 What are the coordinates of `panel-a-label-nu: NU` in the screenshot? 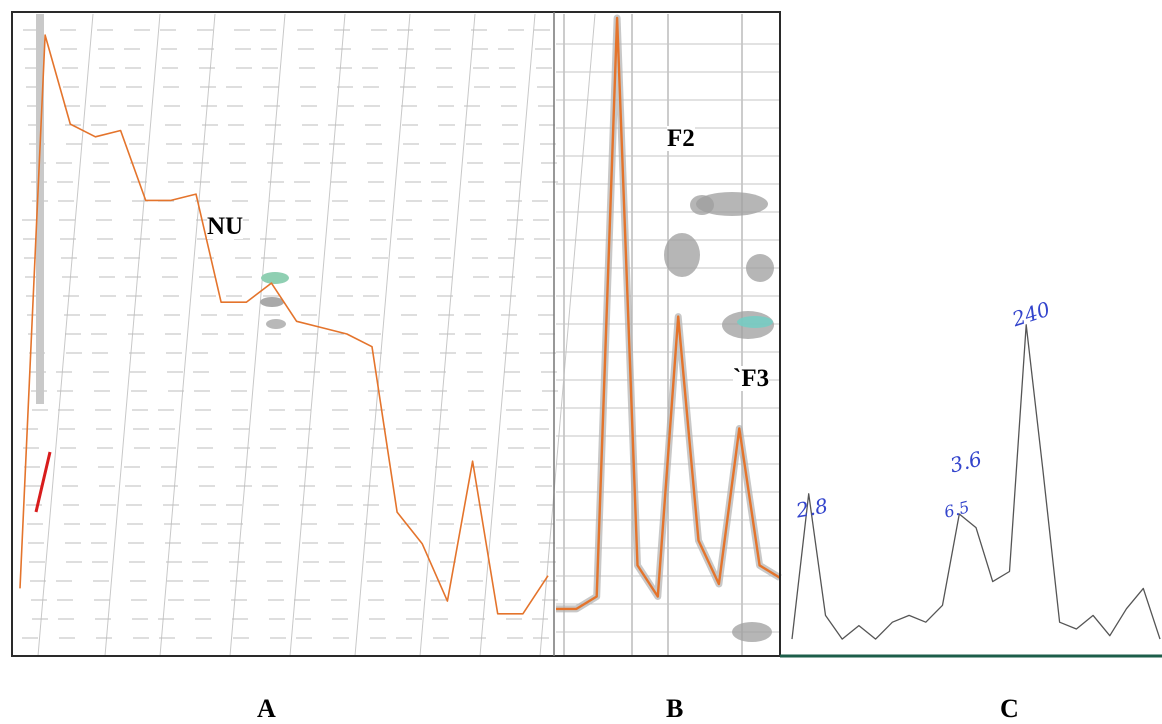 It's located at (225, 226).